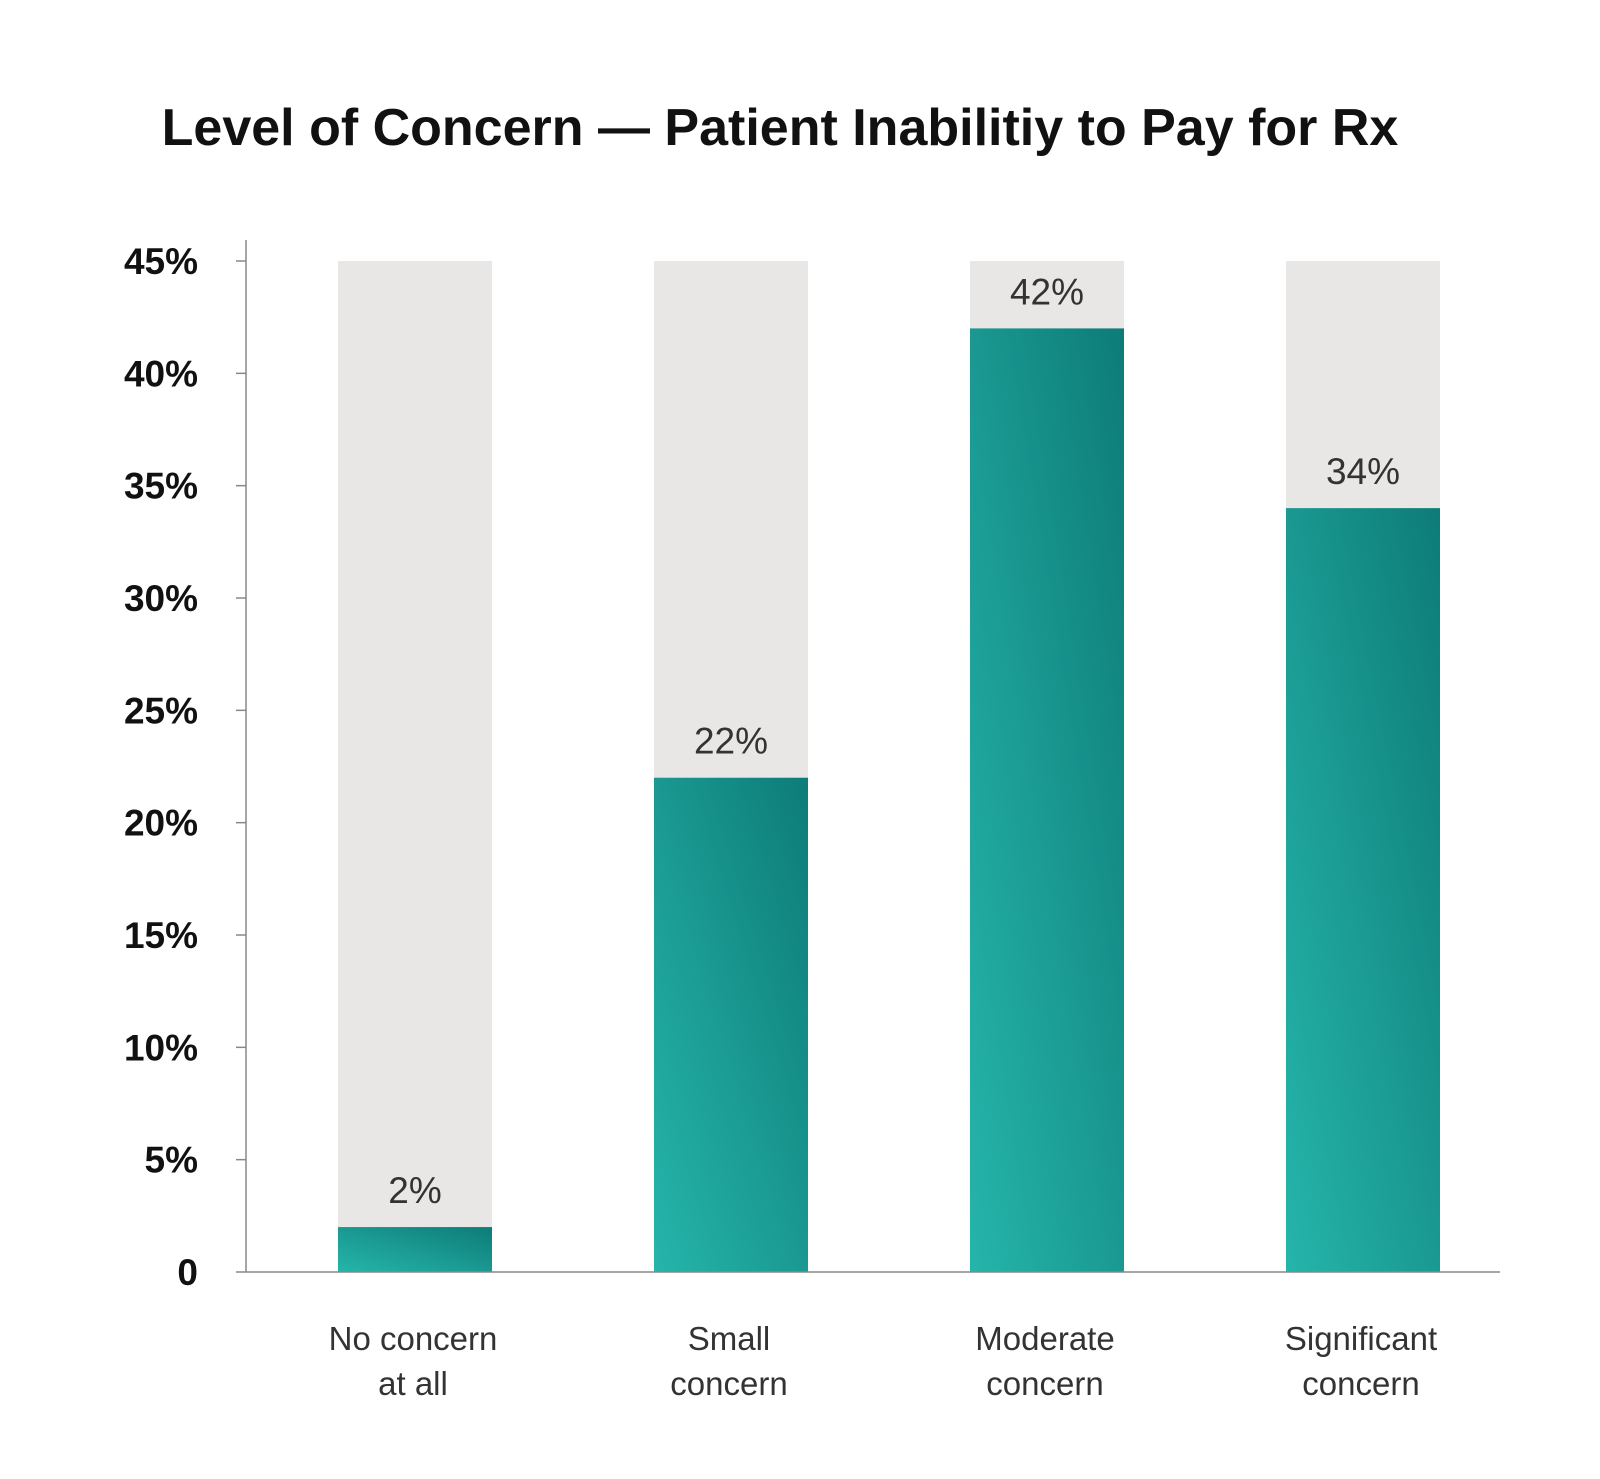 This screenshot has height=1479, width=1600. What do you see at coordinates (1044, 1338) in the screenshot?
I see `category-label: Moderate` at bounding box center [1044, 1338].